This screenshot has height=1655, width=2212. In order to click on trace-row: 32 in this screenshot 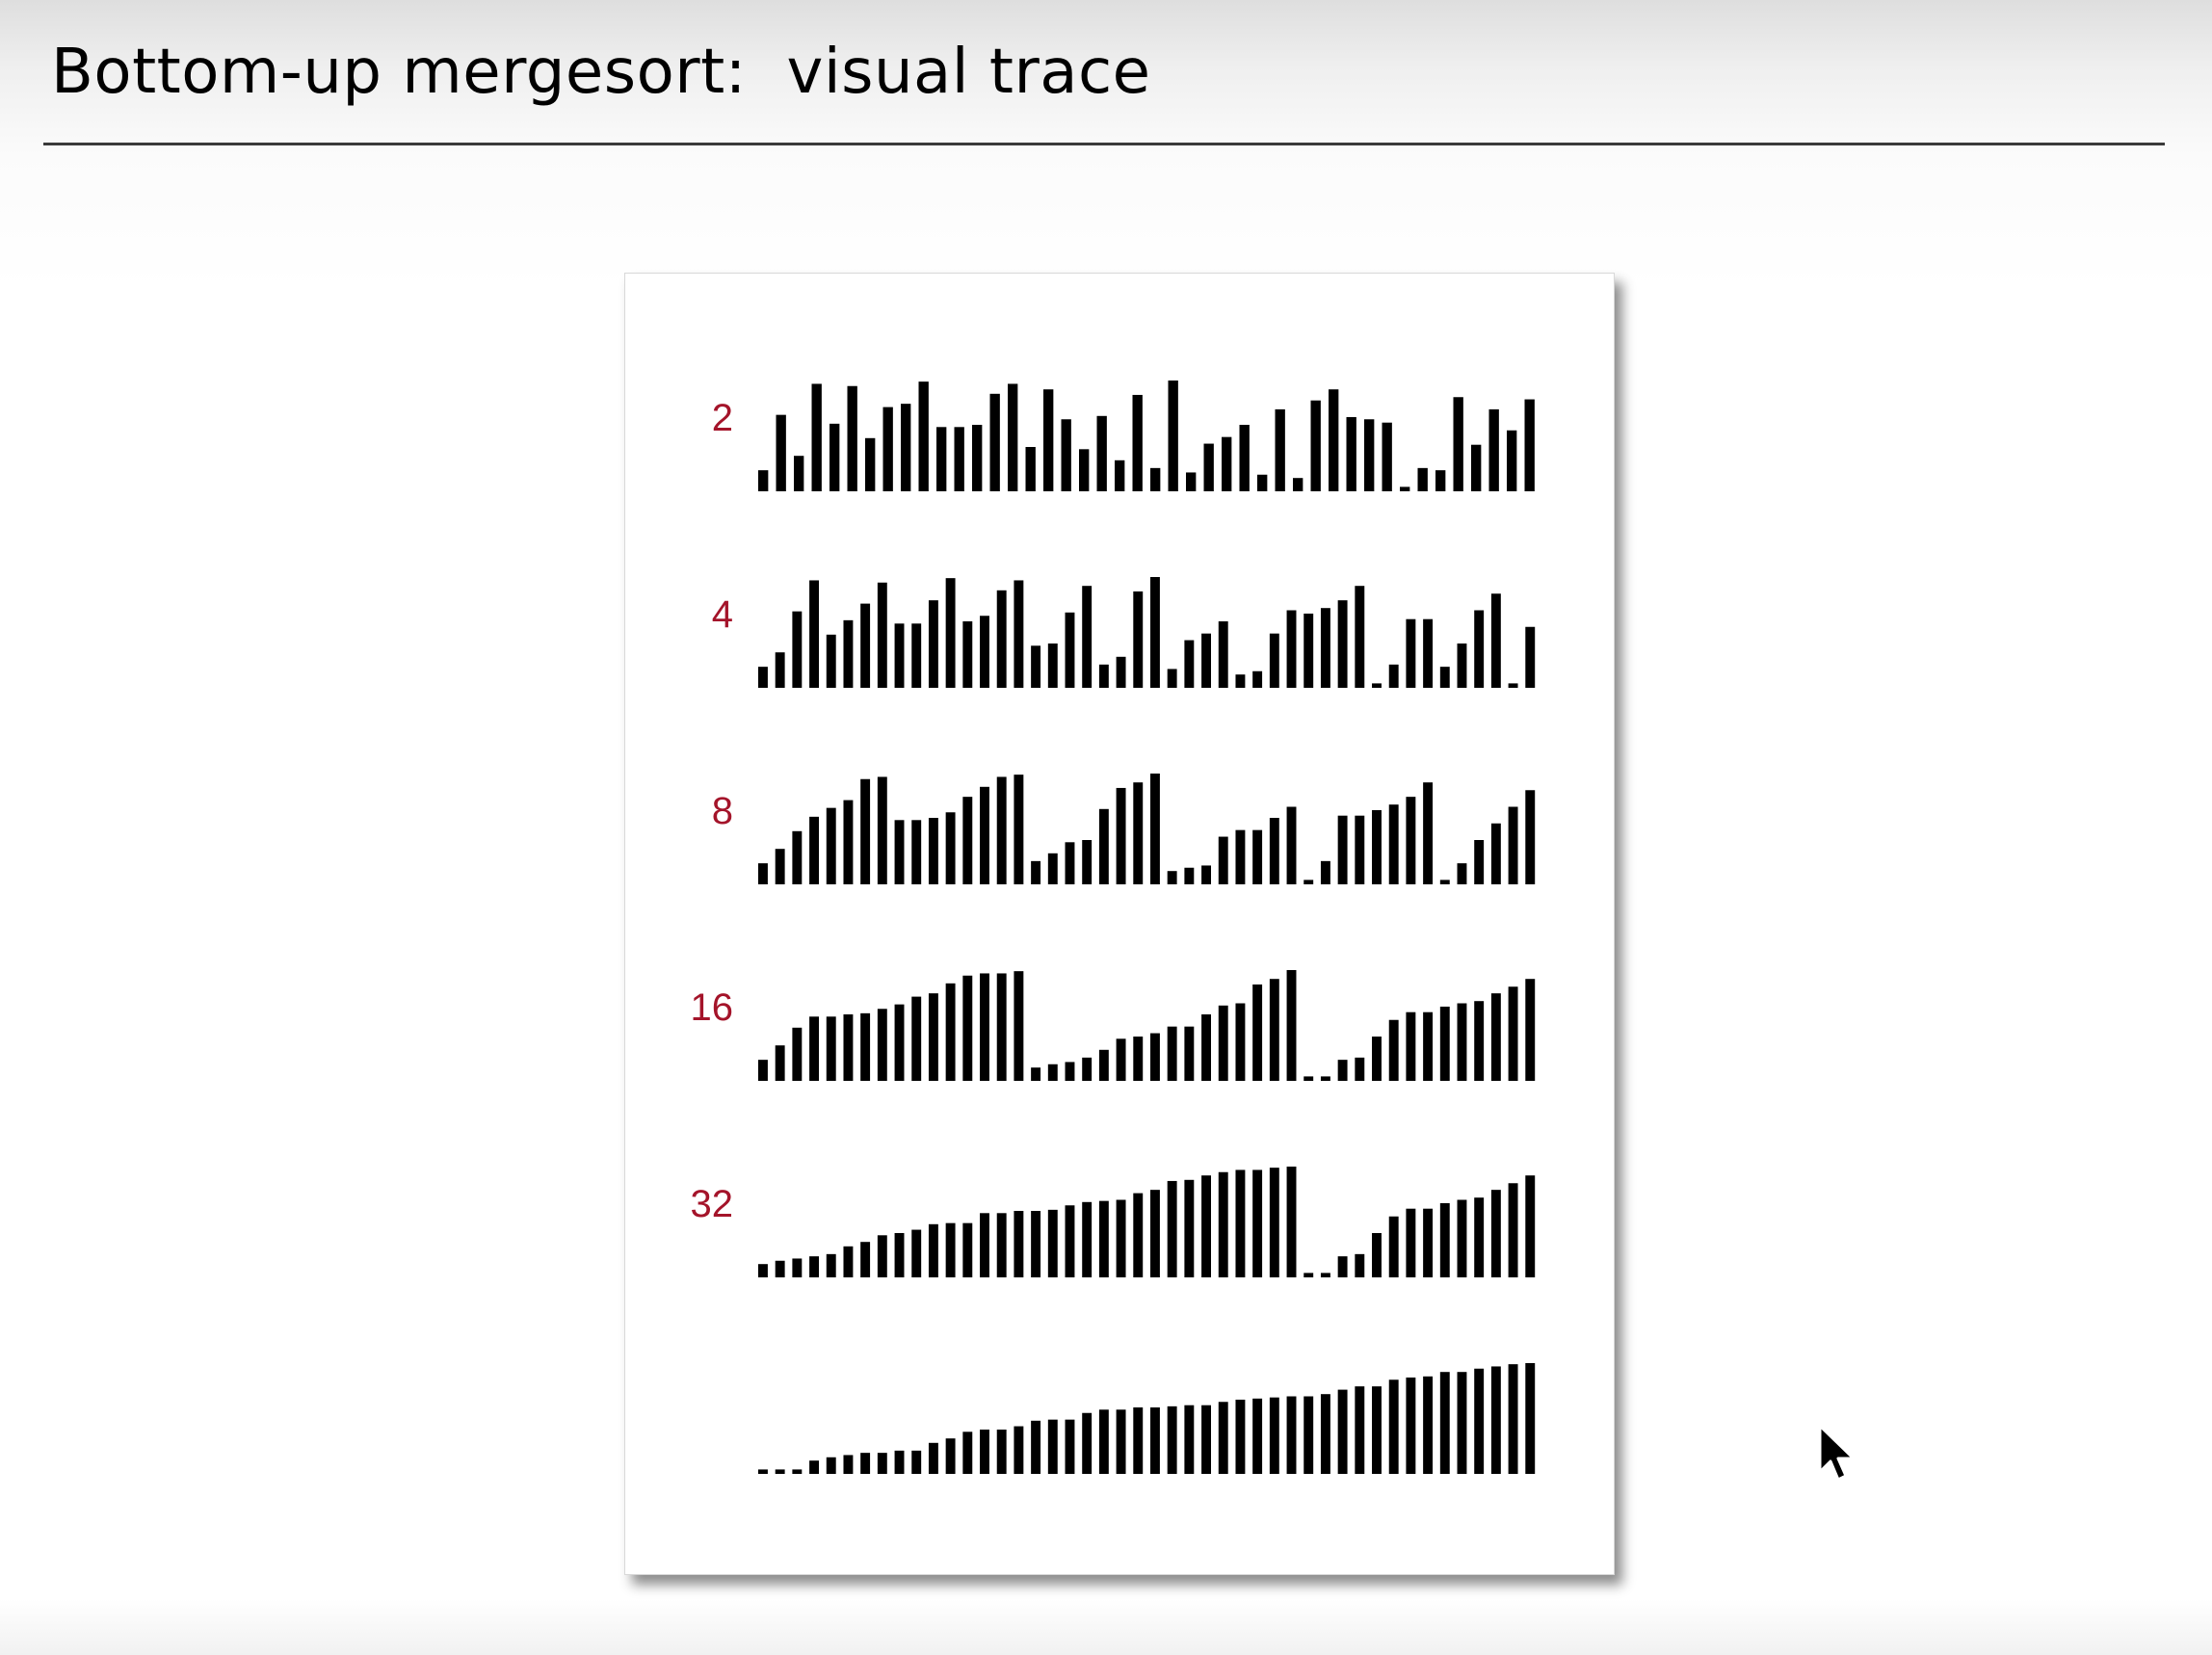, I will do `click(1113, 1222)`.